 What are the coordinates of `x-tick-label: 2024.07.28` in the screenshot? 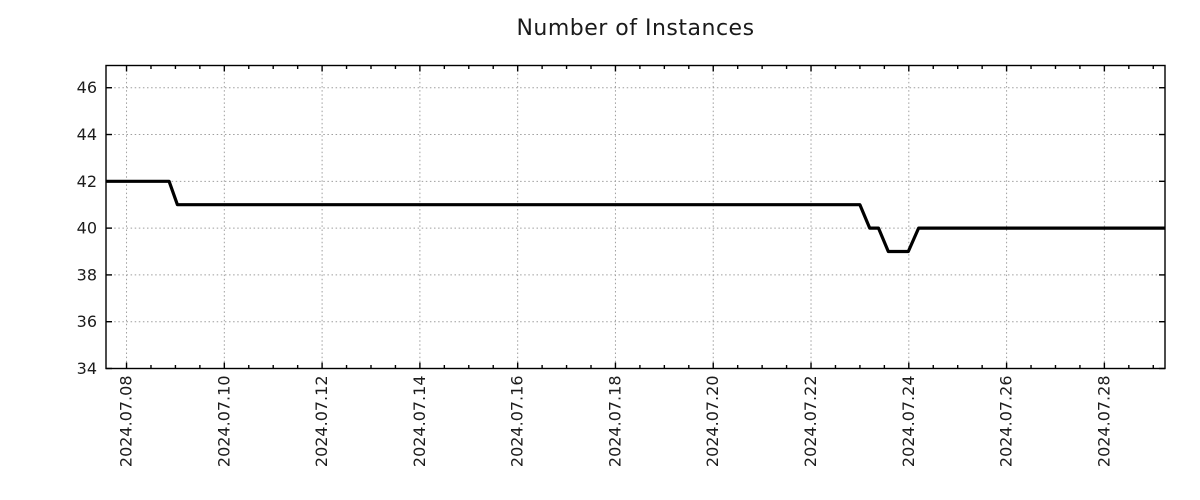 It's located at (1103, 422).